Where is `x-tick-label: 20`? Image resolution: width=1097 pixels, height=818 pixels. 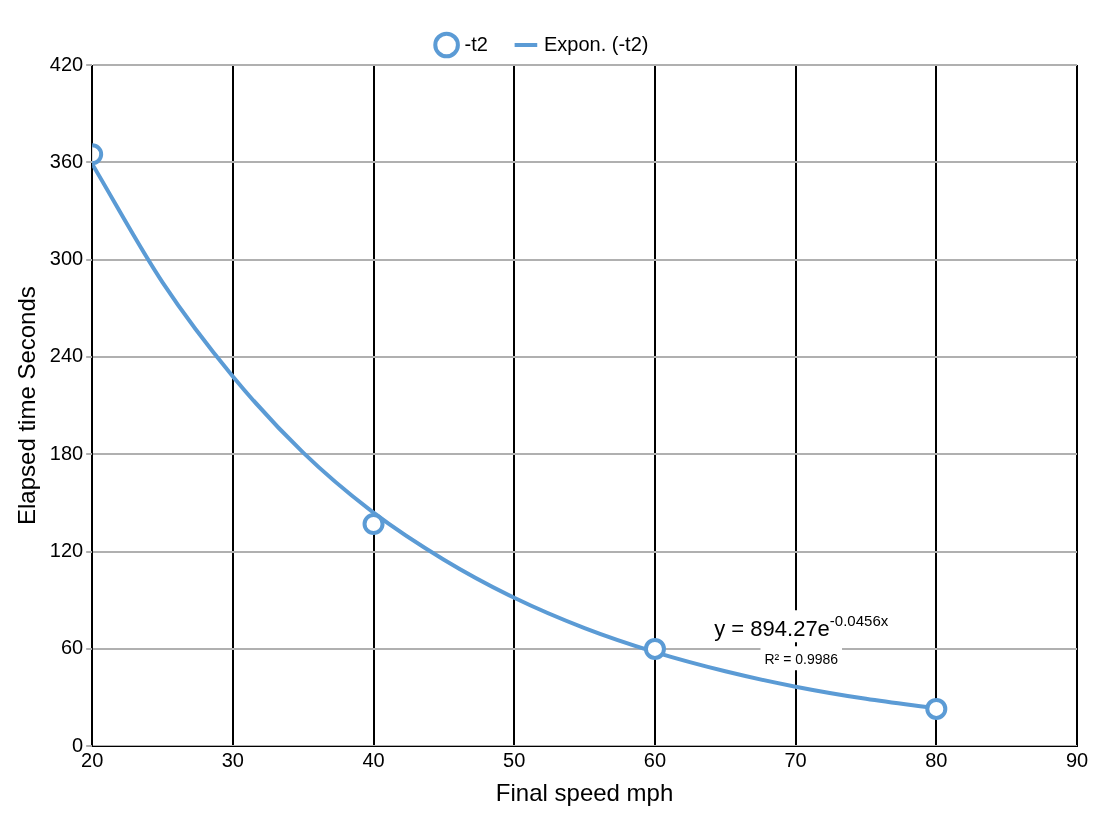
x-tick-label: 20 is located at coordinates (92, 759).